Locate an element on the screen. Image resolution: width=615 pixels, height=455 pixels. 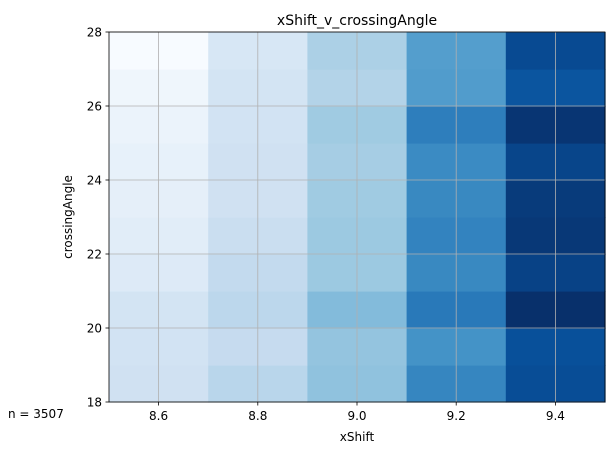
x-tick-label: 9.0 is located at coordinates (356, 416).